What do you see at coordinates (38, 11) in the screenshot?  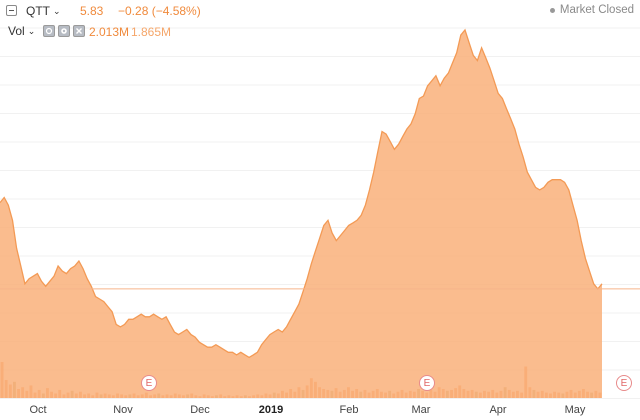 I see `ticker-symbol: QTT` at bounding box center [38, 11].